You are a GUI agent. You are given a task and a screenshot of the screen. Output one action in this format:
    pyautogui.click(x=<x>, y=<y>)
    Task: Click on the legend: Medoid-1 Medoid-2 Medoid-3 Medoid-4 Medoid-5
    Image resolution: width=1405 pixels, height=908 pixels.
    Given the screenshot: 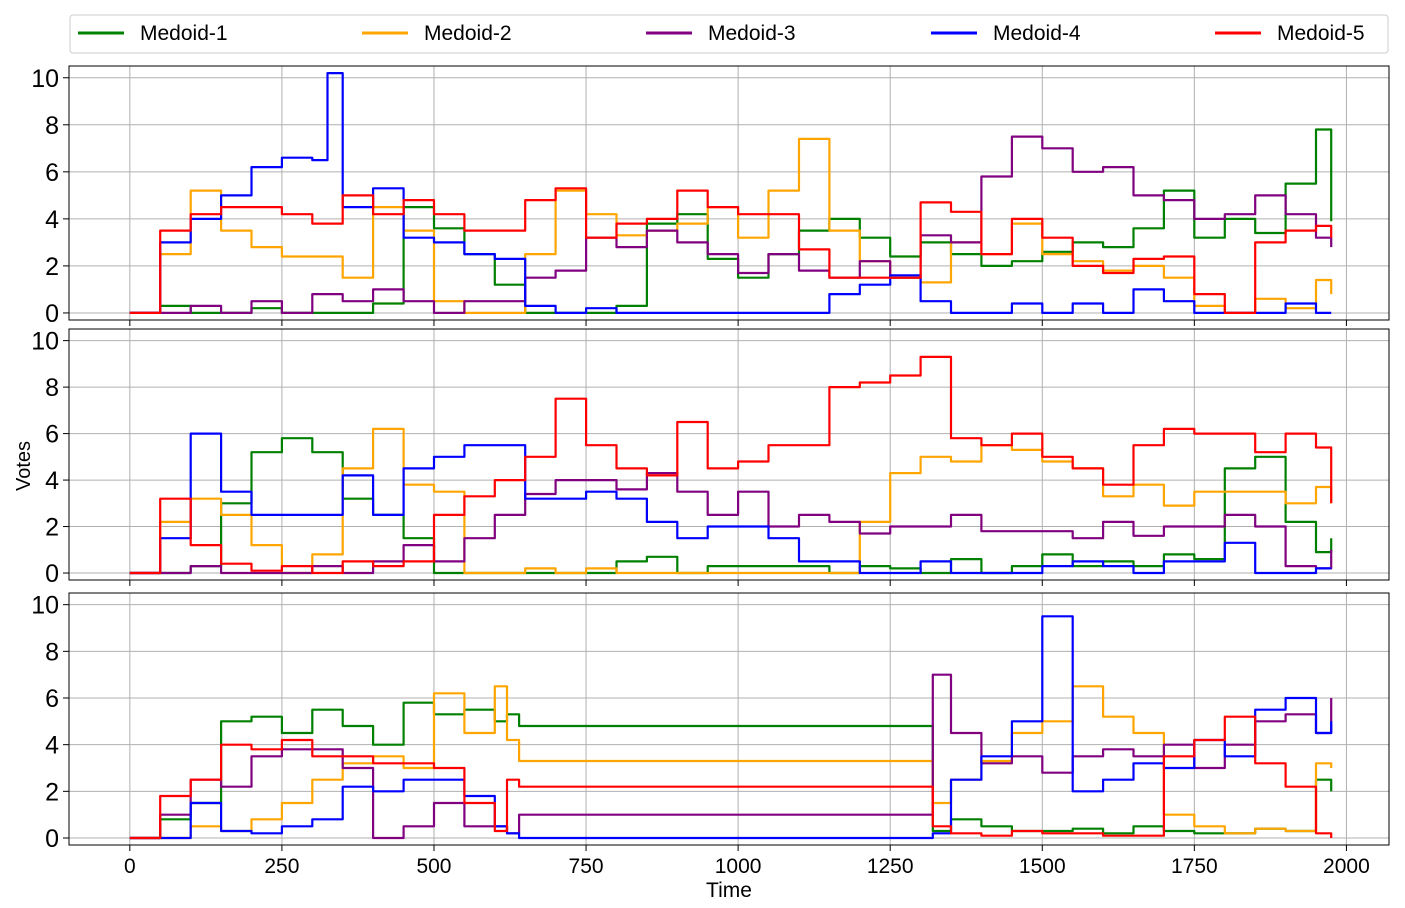 What is the action you would take?
    pyautogui.click(x=729, y=34)
    